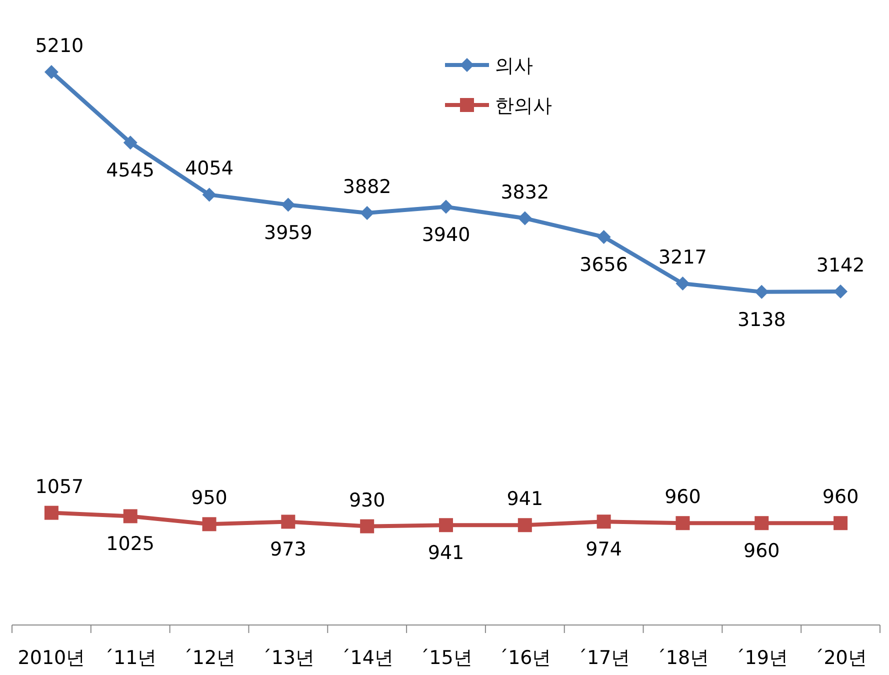 This screenshot has height=675, width=889. Describe the element at coordinates (59, 487) in the screenshot. I see `data-label: 1057` at that location.